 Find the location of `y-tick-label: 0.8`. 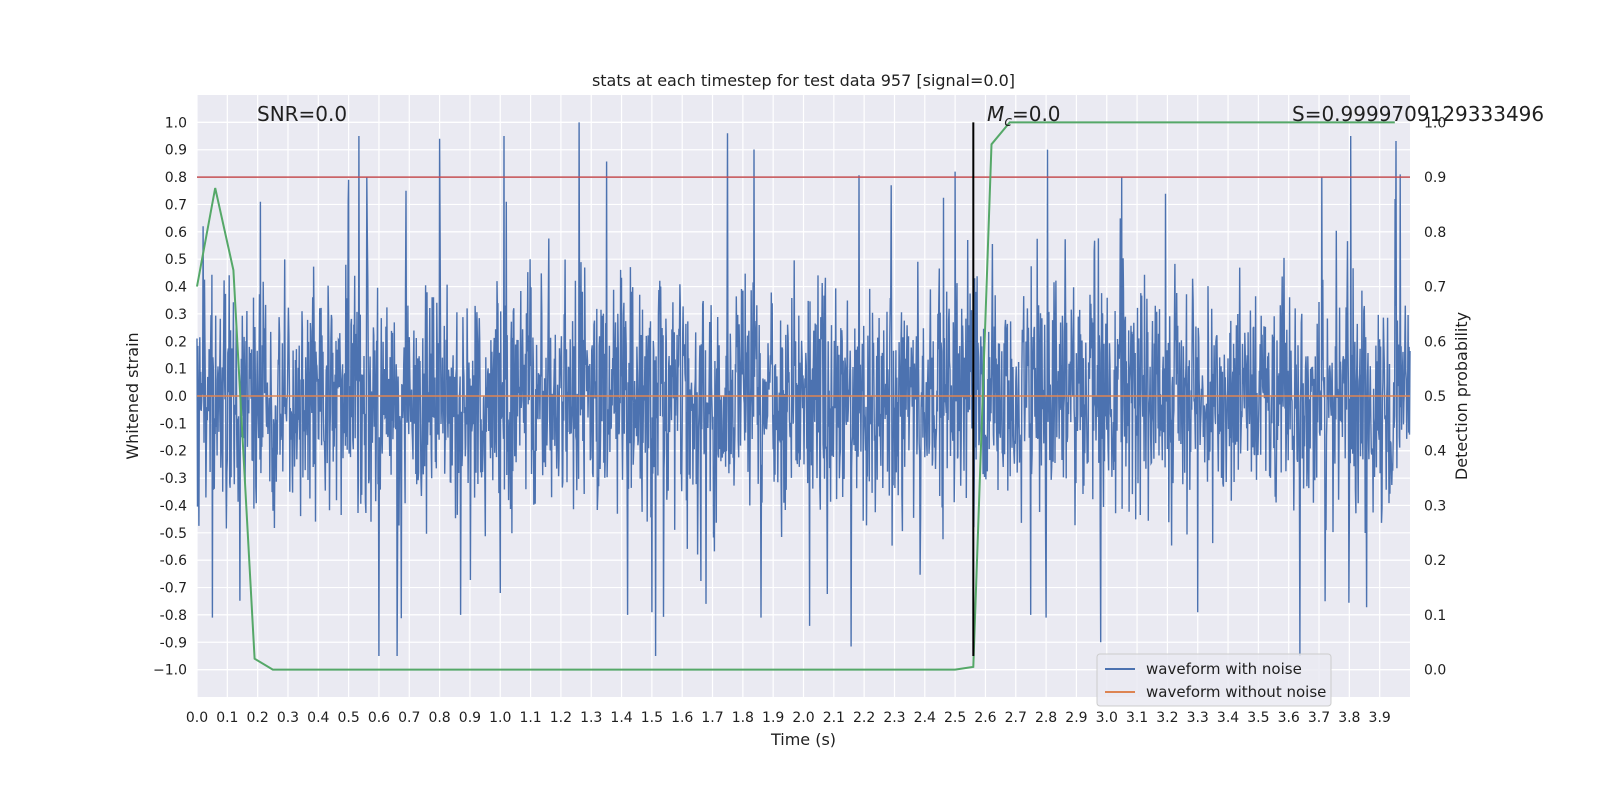

y-tick-label: 0.8 is located at coordinates (176, 178).